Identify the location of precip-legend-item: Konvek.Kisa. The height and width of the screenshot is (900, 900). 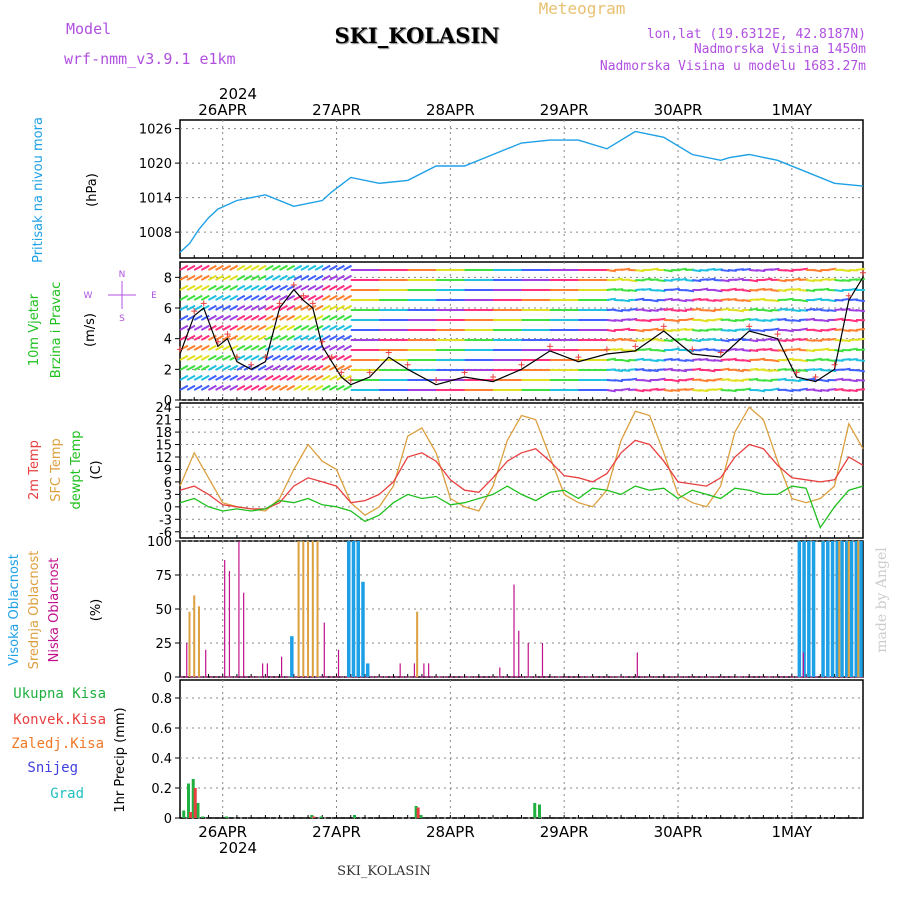
(59, 720).